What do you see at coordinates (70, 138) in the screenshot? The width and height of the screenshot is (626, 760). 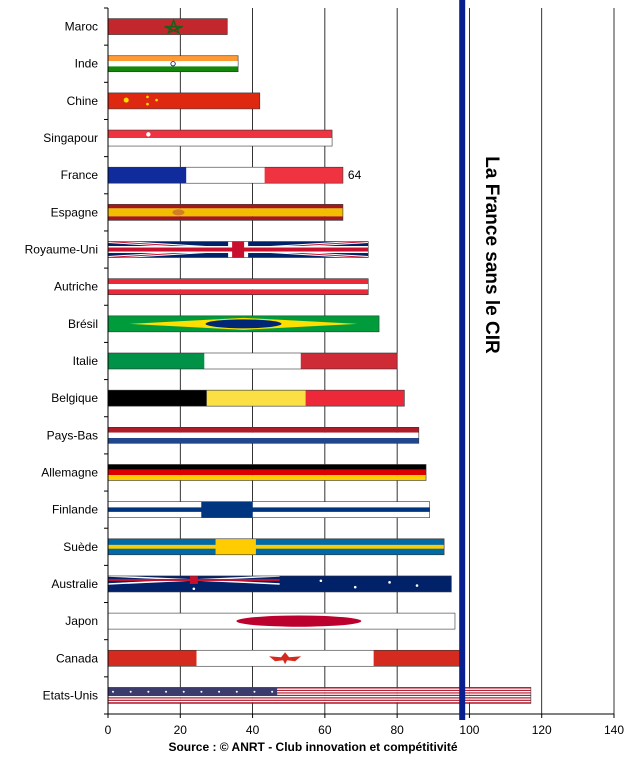 I see `category-label: Singapour` at bounding box center [70, 138].